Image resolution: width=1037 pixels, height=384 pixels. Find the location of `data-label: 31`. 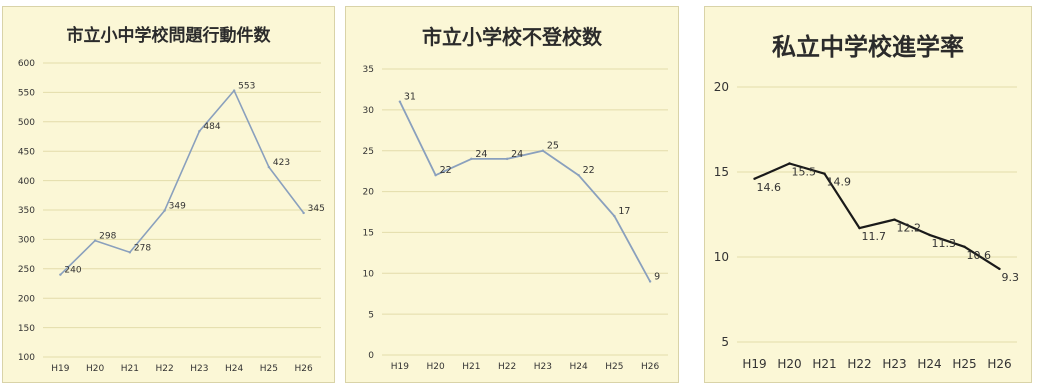

data-label: 31 is located at coordinates (410, 97).